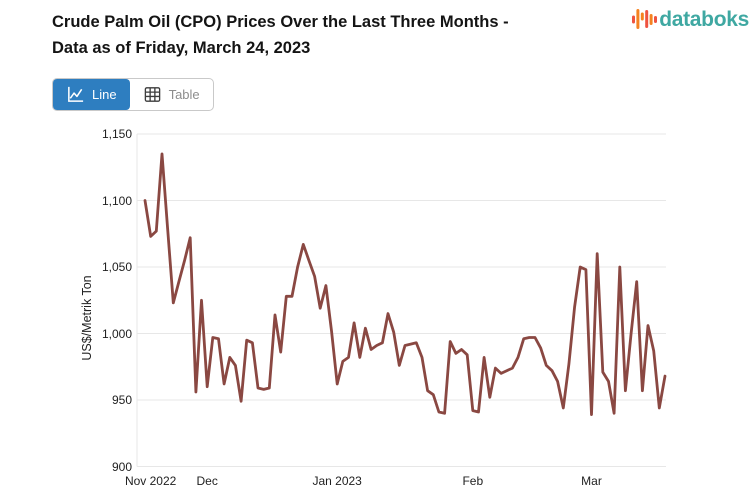  What do you see at coordinates (121, 466) in the screenshot?
I see `y-tick-label: 900` at bounding box center [121, 466].